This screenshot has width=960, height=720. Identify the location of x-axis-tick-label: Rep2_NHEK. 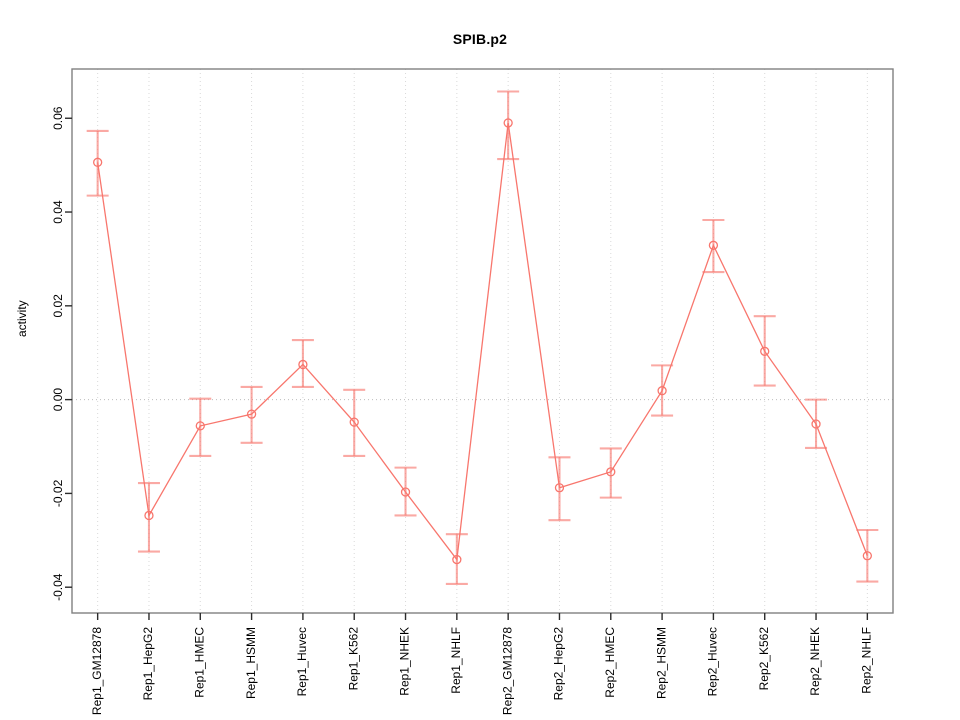
(815, 661).